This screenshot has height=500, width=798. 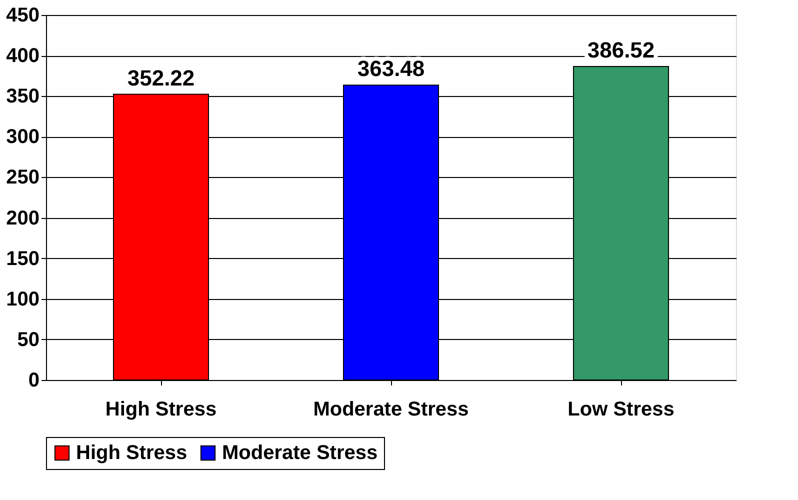 What do you see at coordinates (161, 409) in the screenshot?
I see `x-tick-label: High Stress` at bounding box center [161, 409].